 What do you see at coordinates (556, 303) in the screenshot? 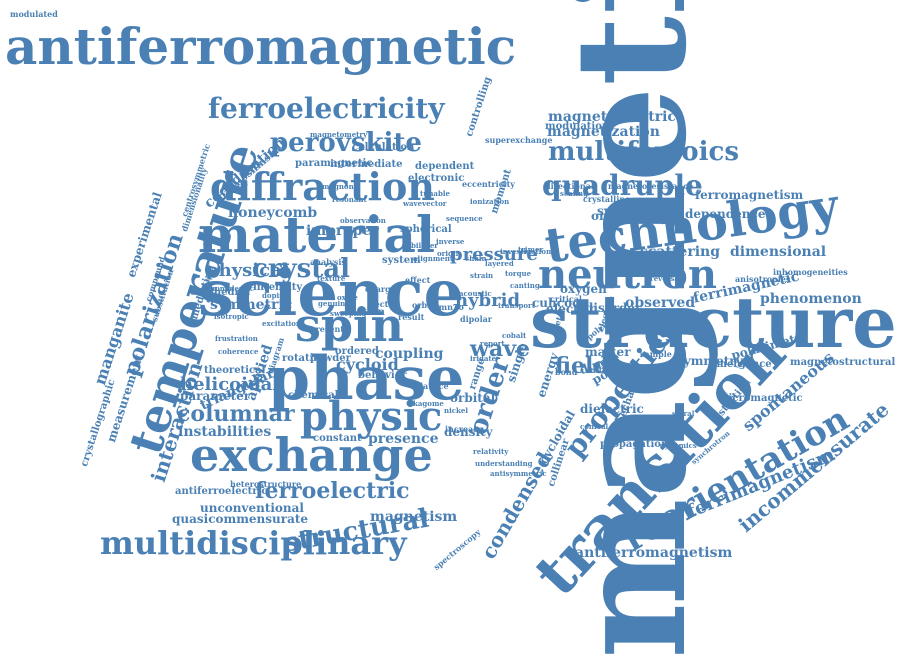
I see `cloud-word: cuhcoo` at bounding box center [556, 303].